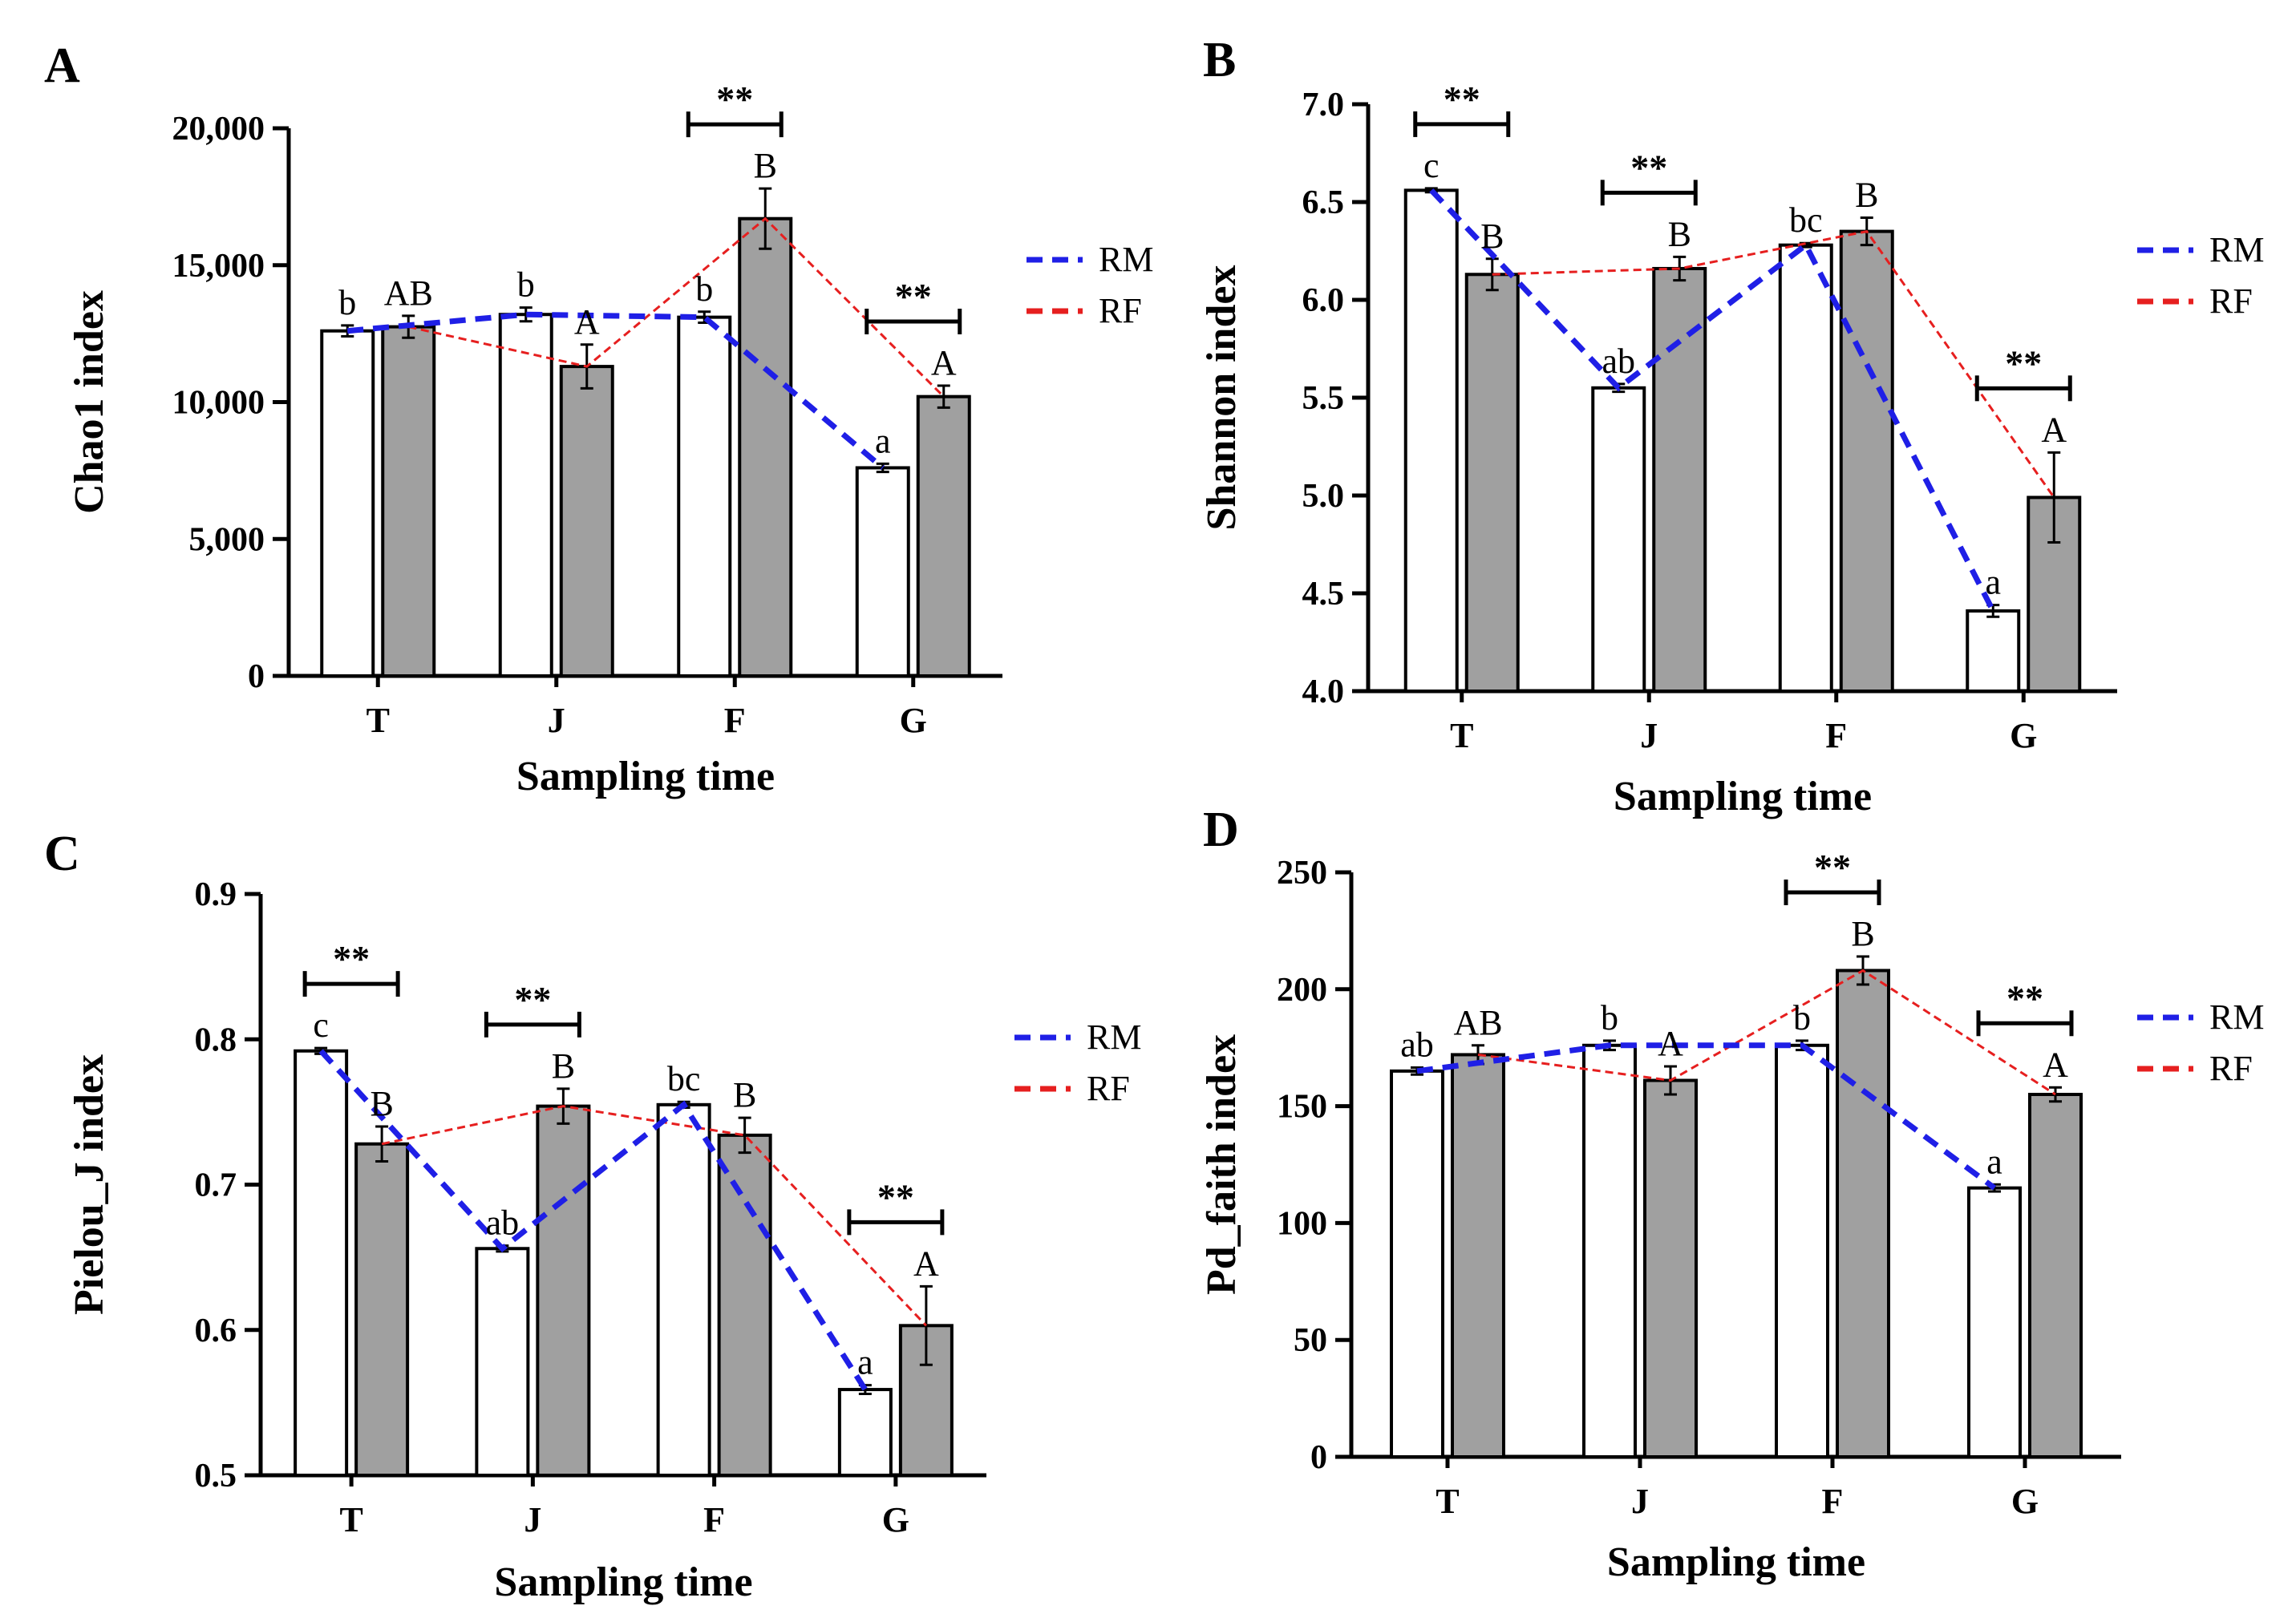  What do you see at coordinates (62, 65) in the screenshot?
I see `panel-letter: A` at bounding box center [62, 65].